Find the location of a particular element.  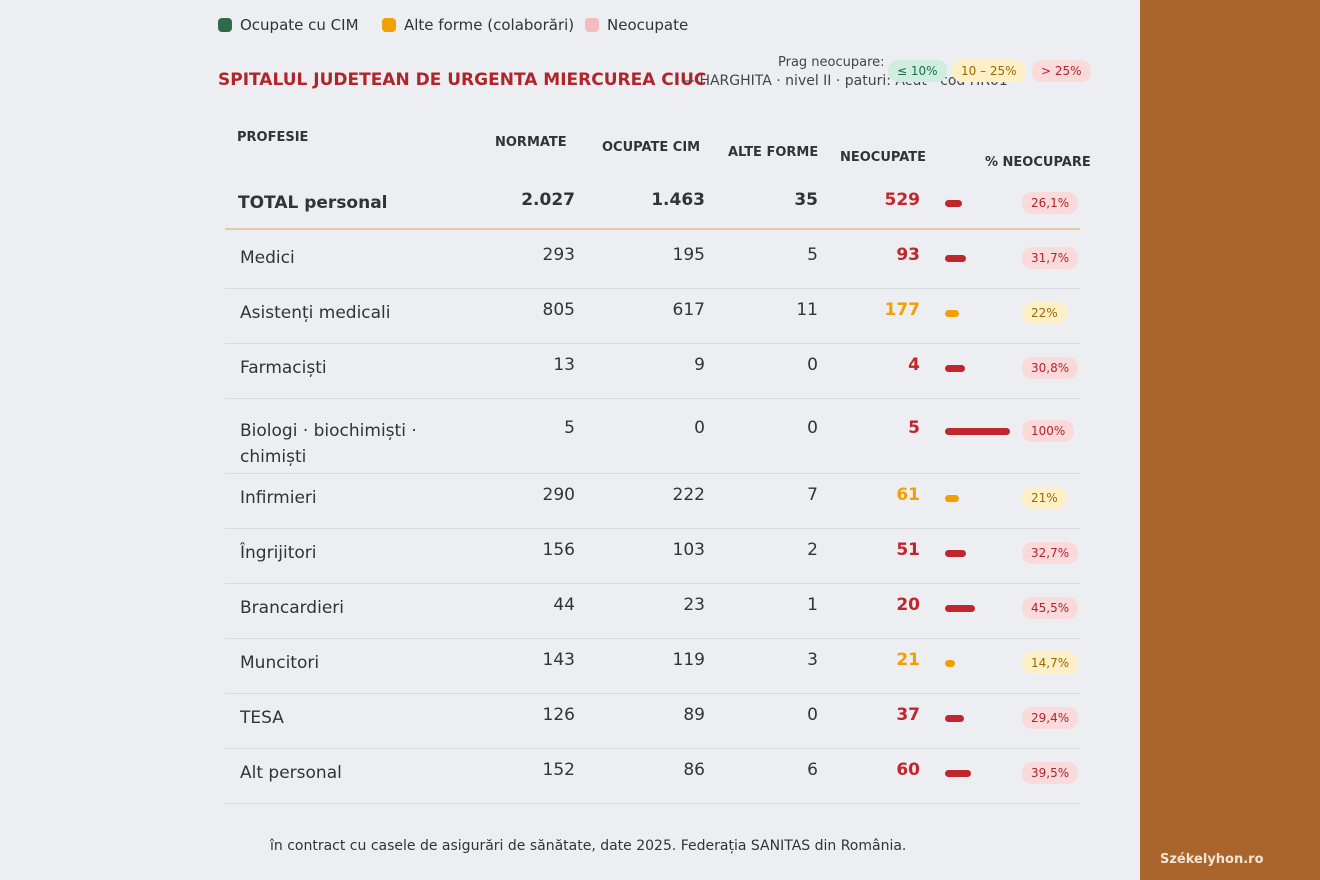

column-header: PROFESIE is located at coordinates (273, 137).